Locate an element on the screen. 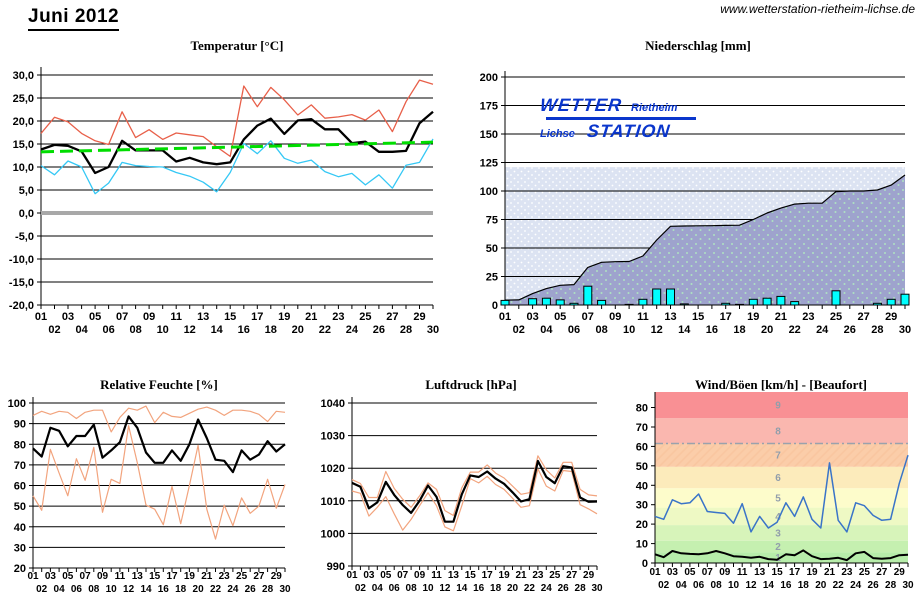  svg-text: 1010 is located at coordinates (333, 502).